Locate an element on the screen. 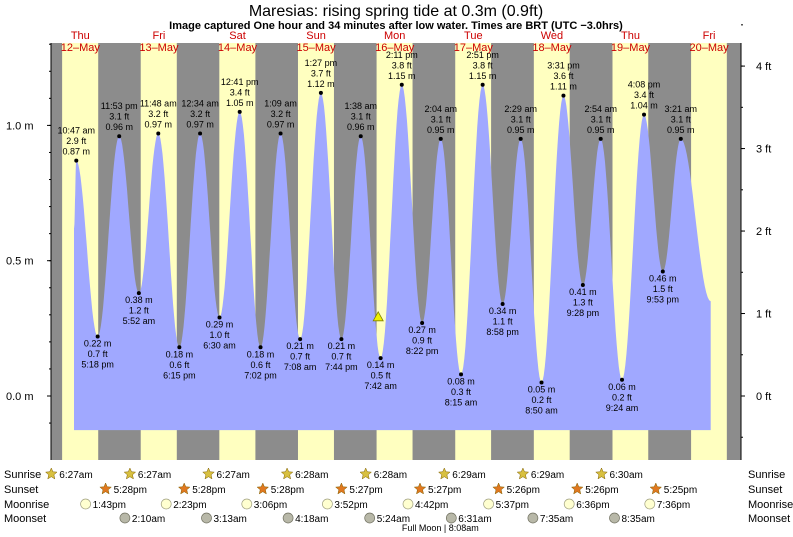  tide-value-label: 1.15 m is located at coordinates (483, 76).